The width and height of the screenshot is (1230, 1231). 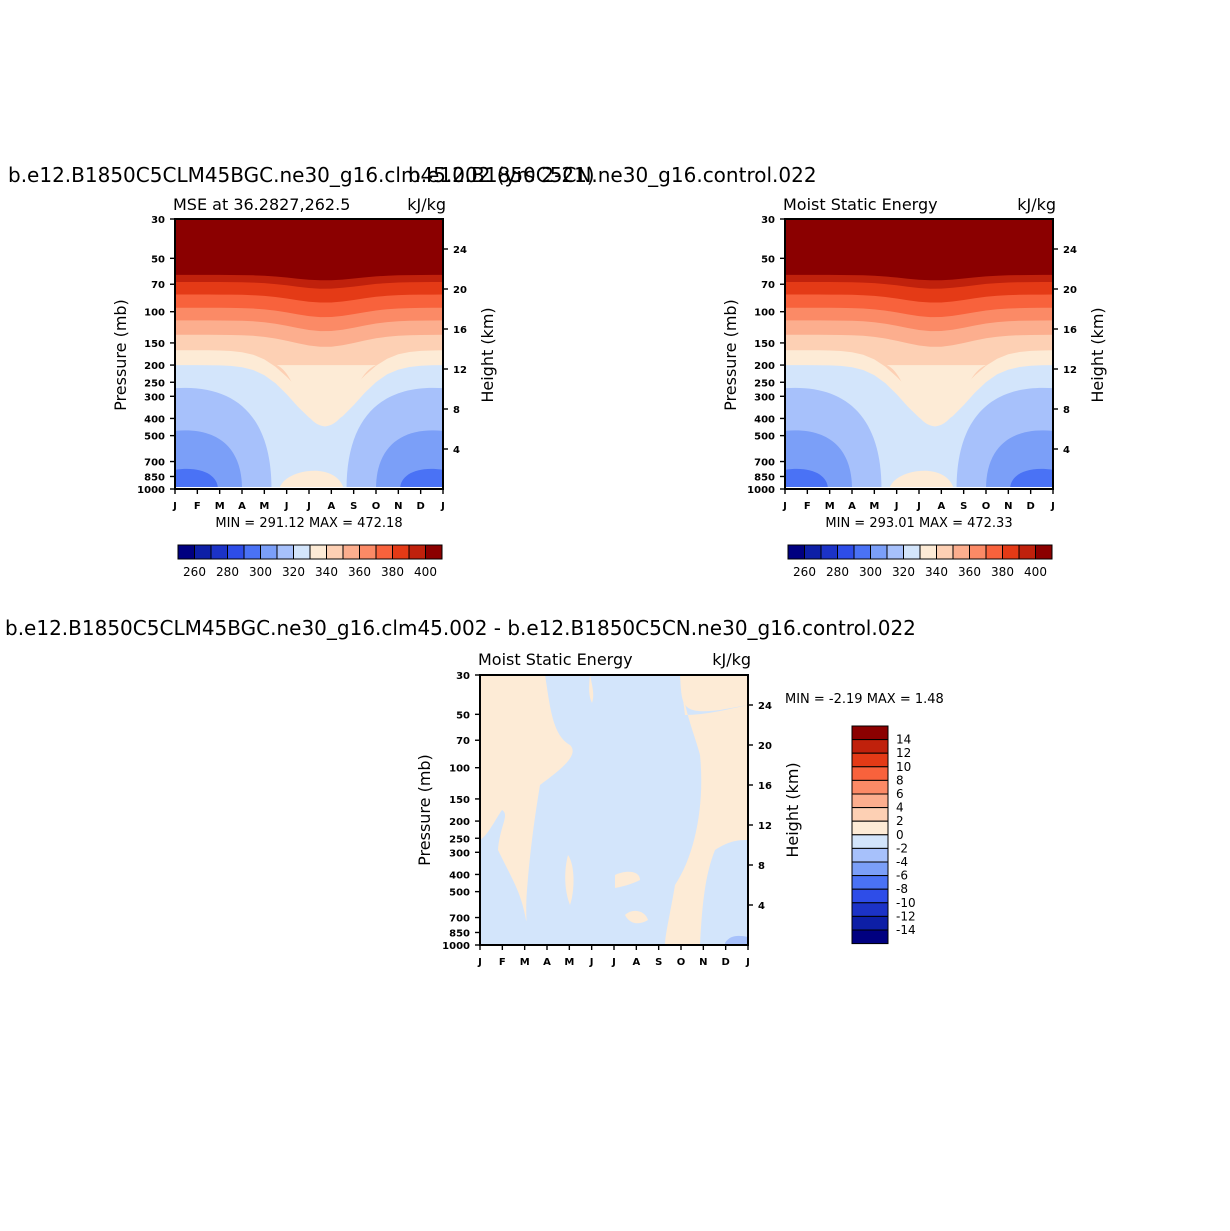 What do you see at coordinates (906, 916) in the screenshot?
I see `colorbar-label: -12` at bounding box center [906, 916].